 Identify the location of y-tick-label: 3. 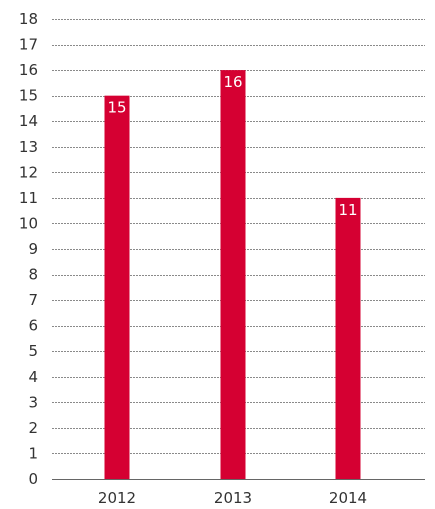
(33, 402).